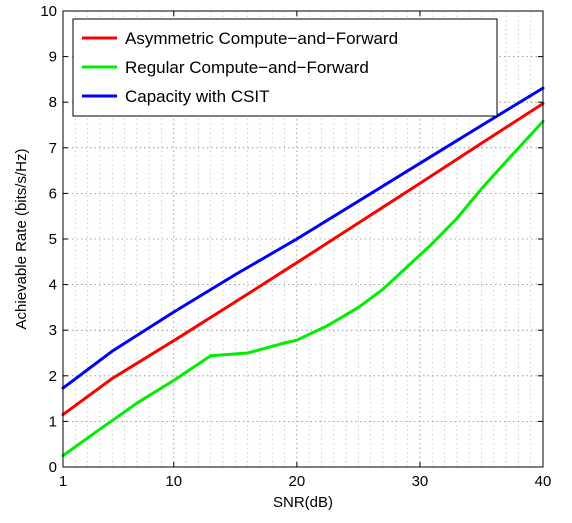 The height and width of the screenshot is (523, 572). I want to click on y-tick-label: 5, so click(53, 239).